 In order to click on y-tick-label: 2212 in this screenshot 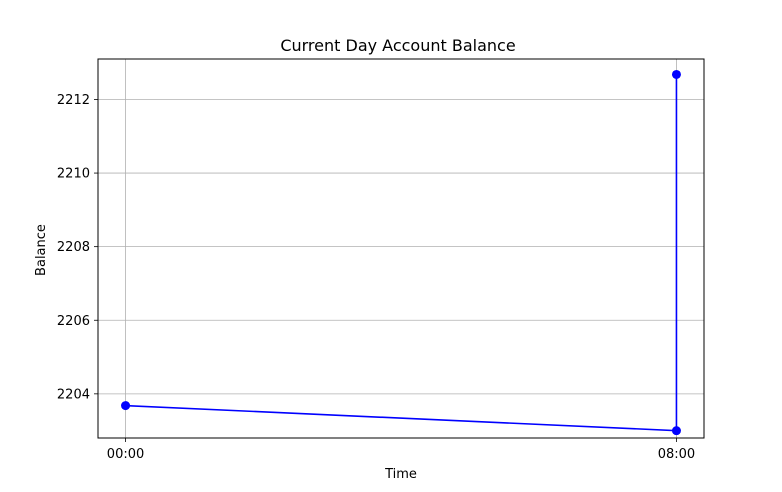, I will do `click(73, 100)`.